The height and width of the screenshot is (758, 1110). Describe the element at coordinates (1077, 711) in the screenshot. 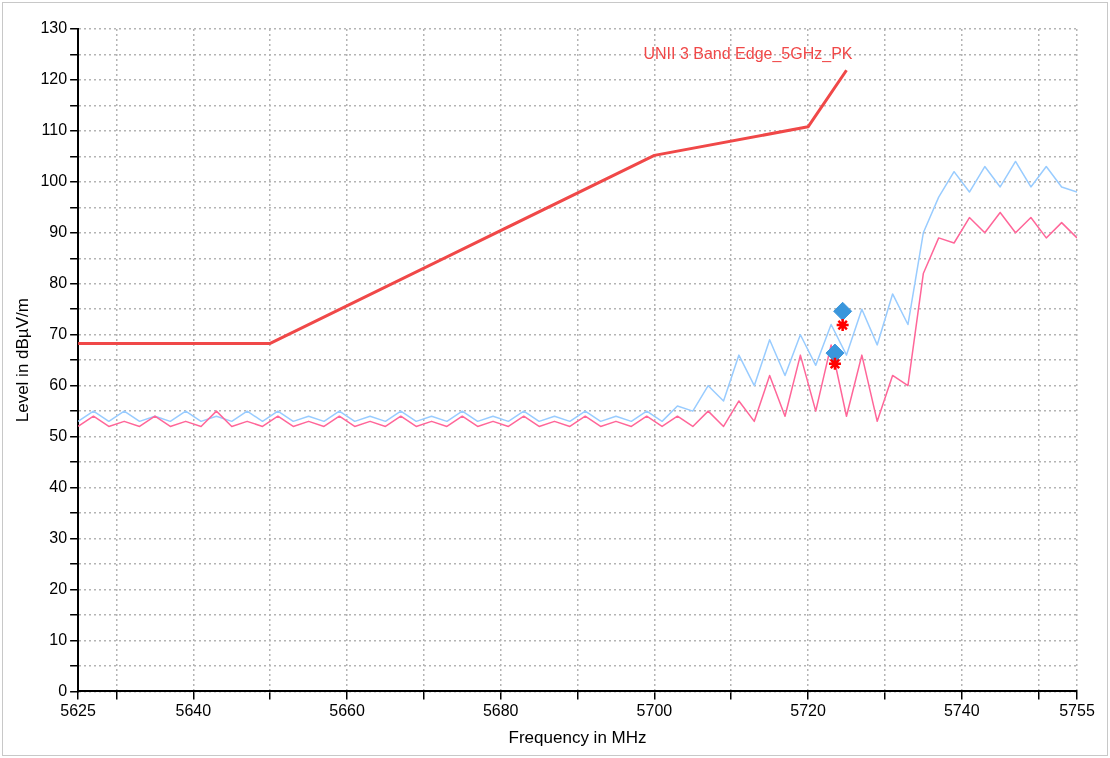

I see `x-tick-label: 5755` at that location.